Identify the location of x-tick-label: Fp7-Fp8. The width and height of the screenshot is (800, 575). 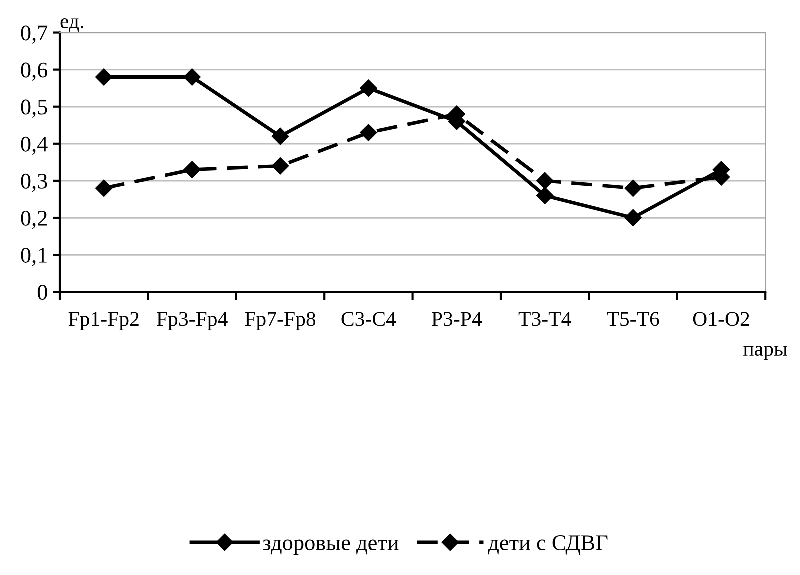
(280, 321).